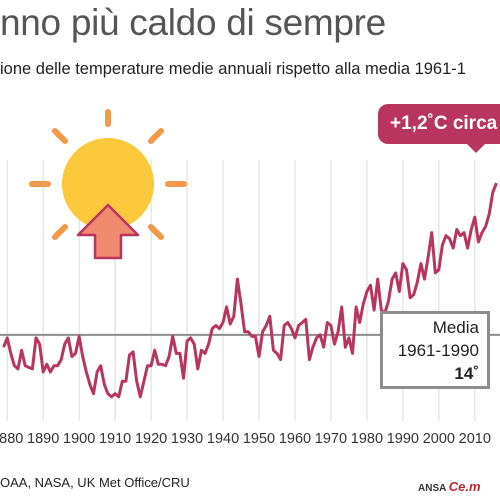 The height and width of the screenshot is (500, 500). What do you see at coordinates (43, 439) in the screenshot?
I see `x-tick-label: 1890` at bounding box center [43, 439].